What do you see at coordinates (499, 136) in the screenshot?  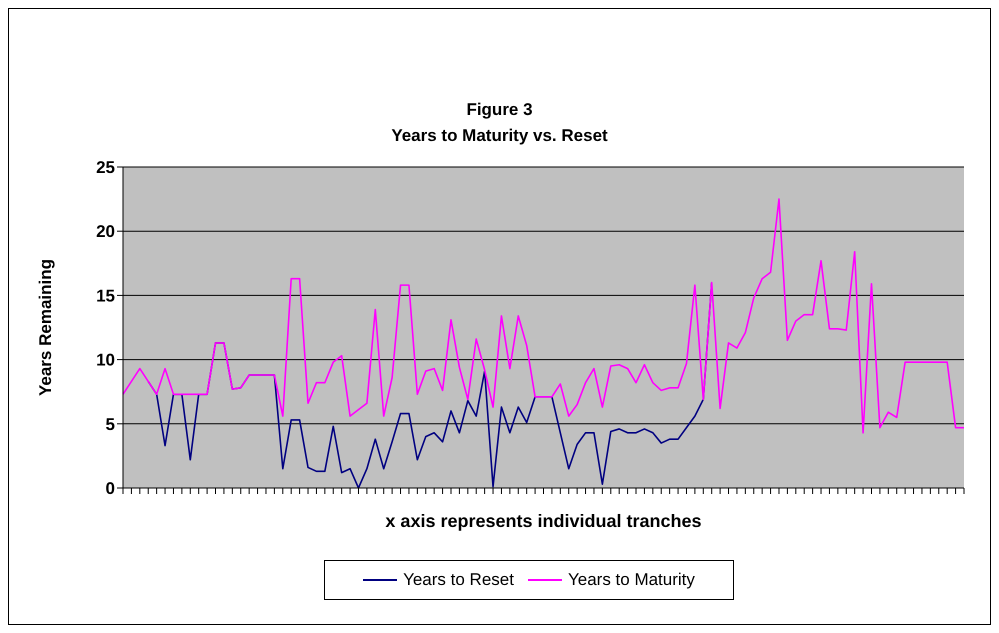 I see `chart-subtitle: Years to Maturity vs. Reset` at bounding box center [499, 136].